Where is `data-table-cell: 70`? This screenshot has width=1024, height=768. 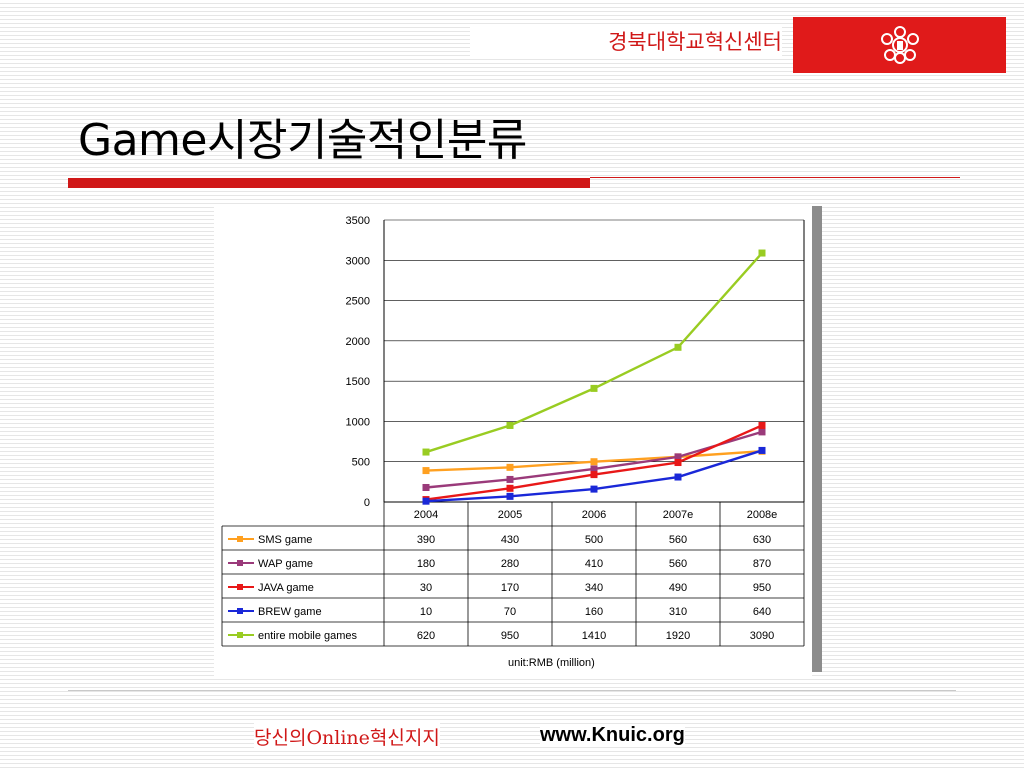
data-table-cell: 70 is located at coordinates (510, 612).